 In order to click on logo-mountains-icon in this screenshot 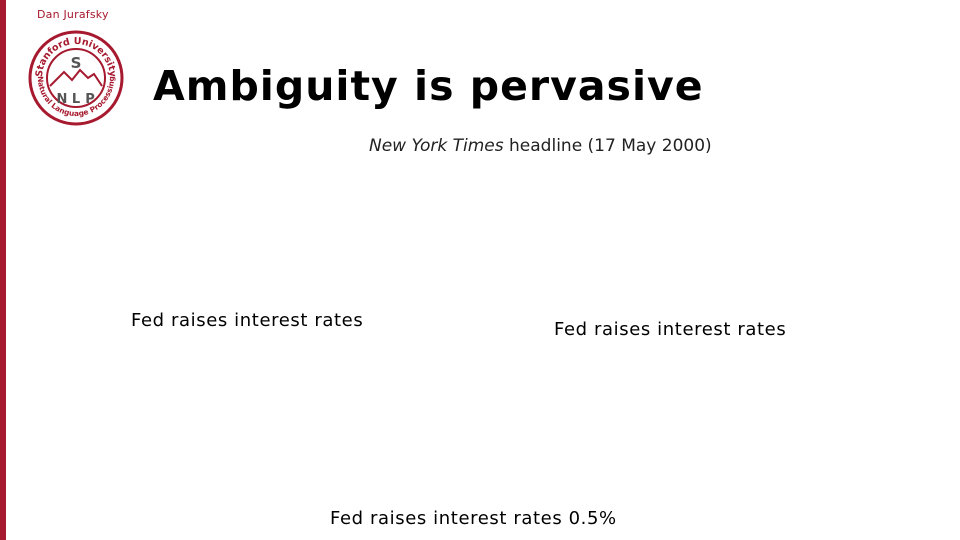, I will do `click(76, 77)`.